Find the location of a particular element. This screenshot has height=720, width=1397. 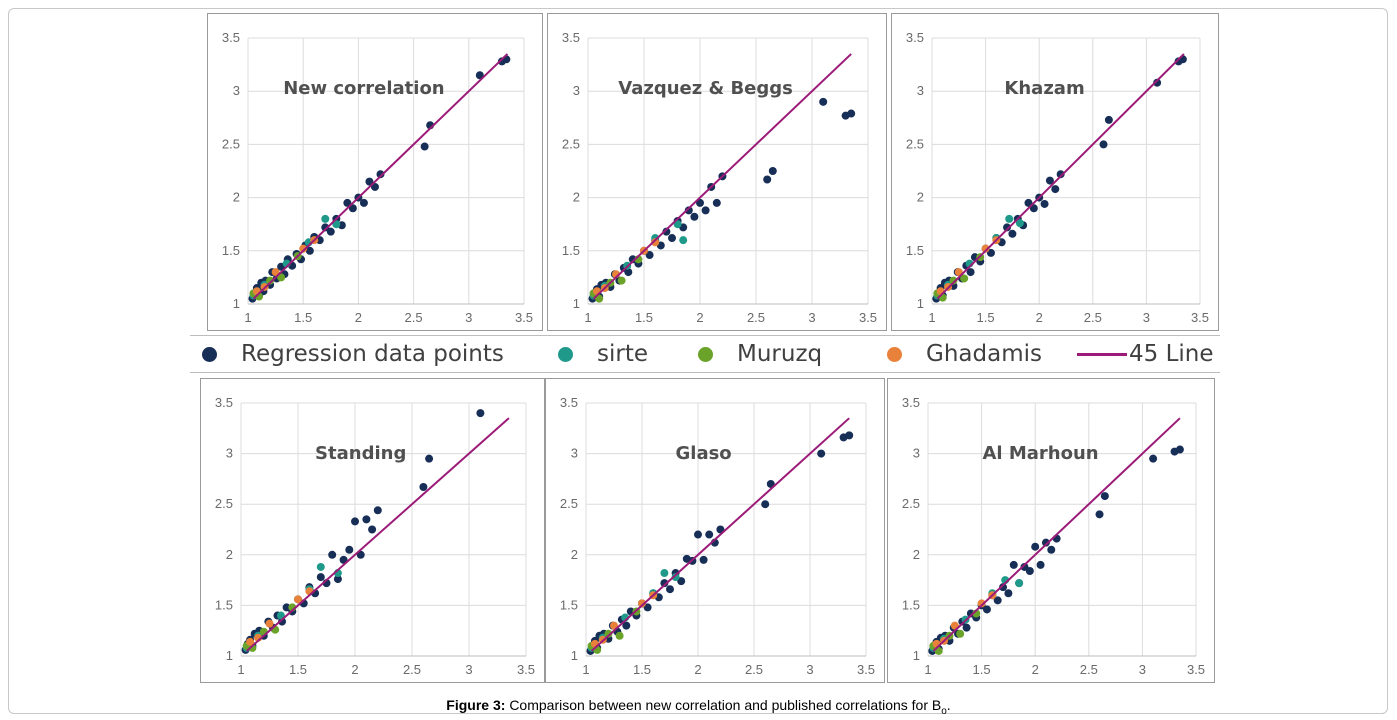

scatter-plot-vazquez-beggs: 1 1.5 2 2.5 3 3.5 1 1.5 2 2.5 3 3.5 Vazquez & Beggs is located at coordinates (719, 177).